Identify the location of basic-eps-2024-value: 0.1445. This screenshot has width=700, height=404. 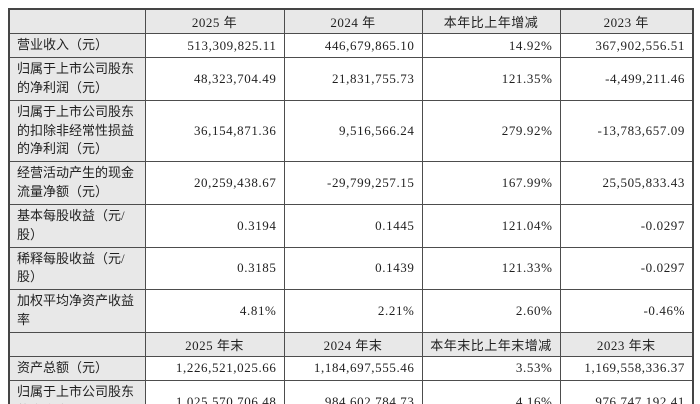
(353, 225).